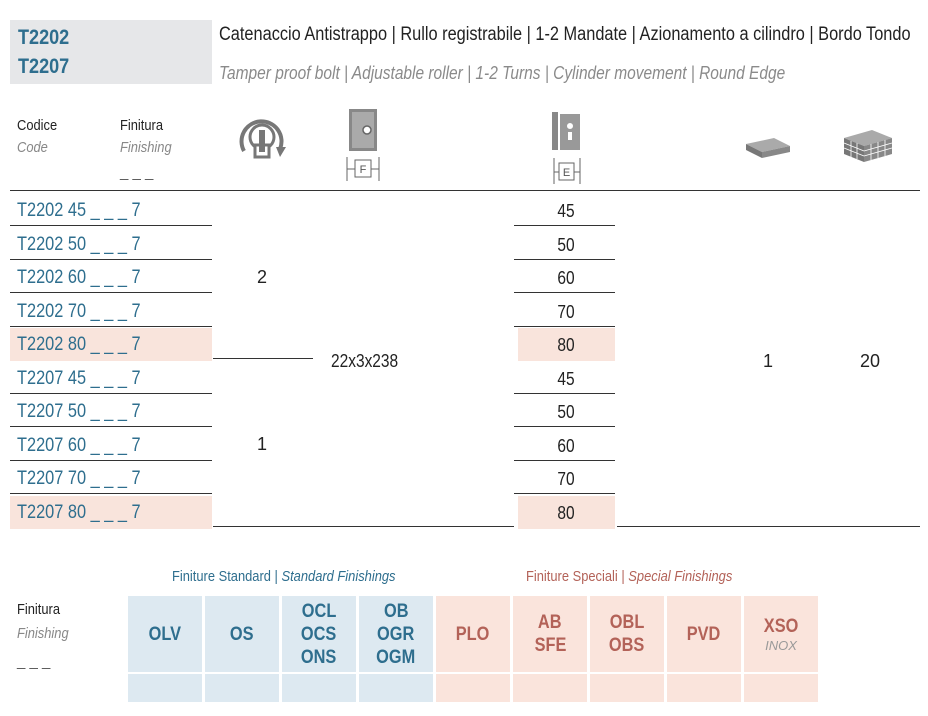  I want to click on cylinder-turn-icon, so click(262, 139).